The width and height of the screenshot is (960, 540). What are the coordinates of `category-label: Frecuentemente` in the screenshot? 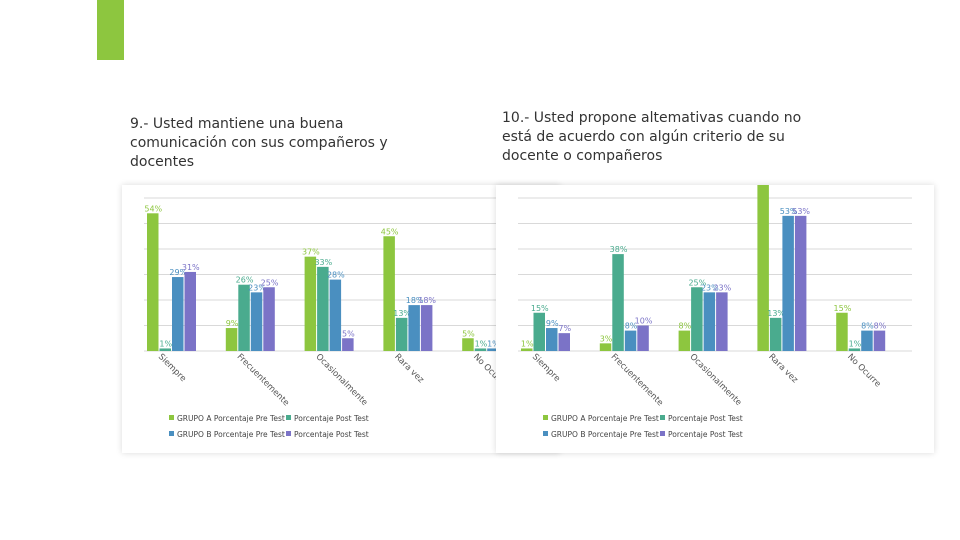 It's located at (637, 380).